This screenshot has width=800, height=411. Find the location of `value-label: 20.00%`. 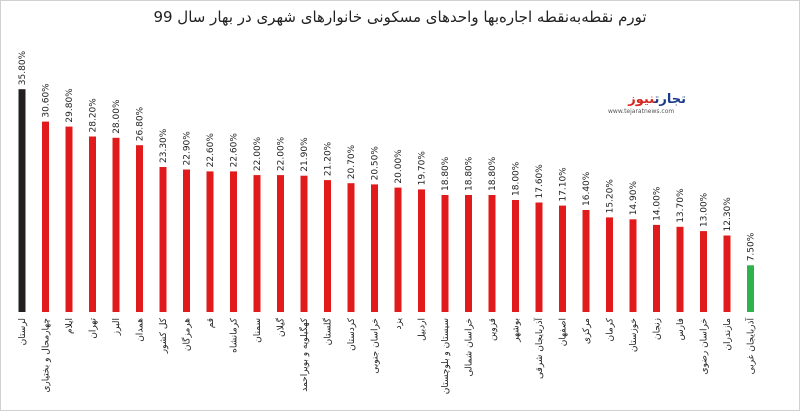

value-label: 20.00% is located at coordinates (399, 166).